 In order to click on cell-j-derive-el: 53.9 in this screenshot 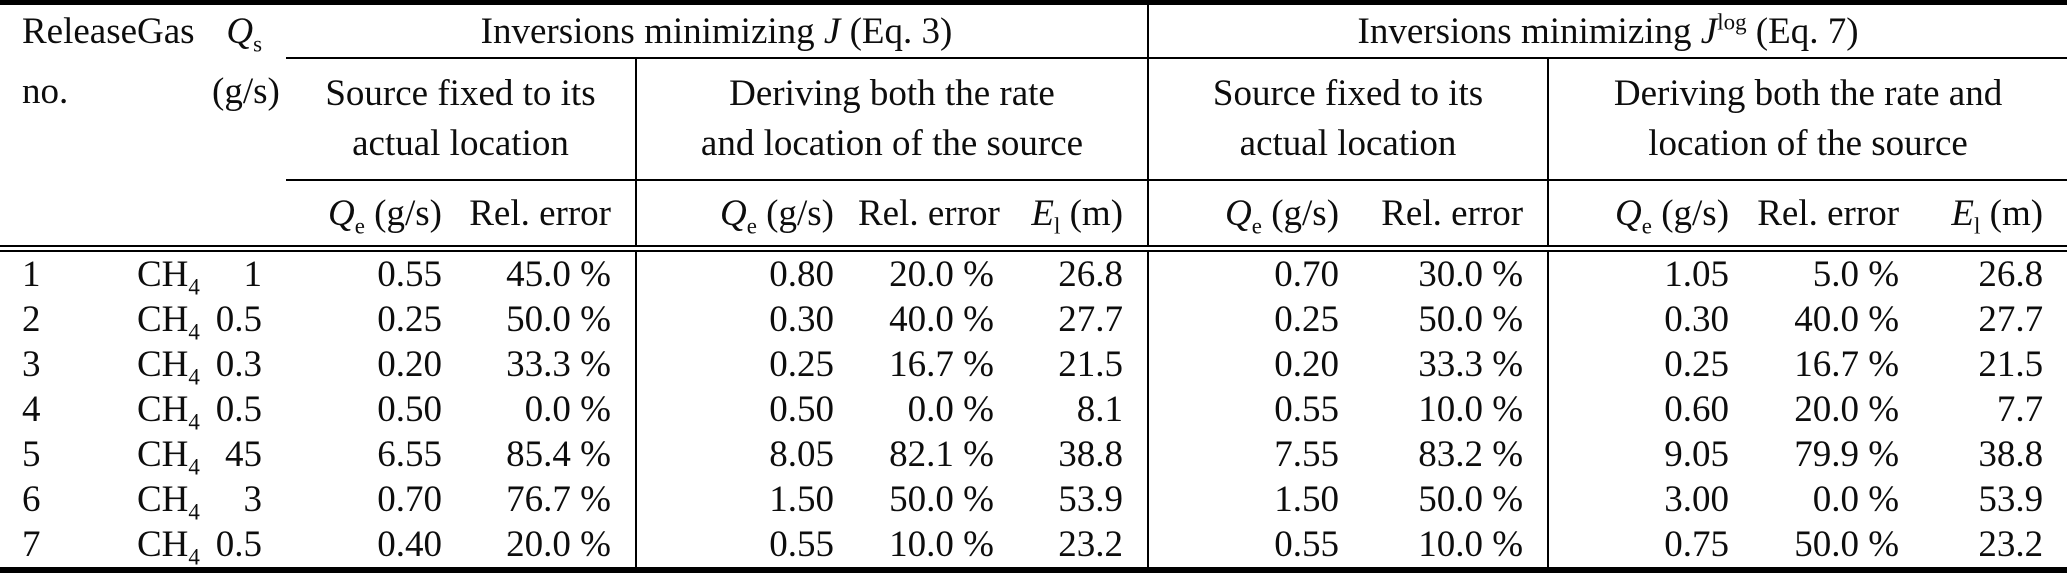, I will do `click(1084, 499)`.